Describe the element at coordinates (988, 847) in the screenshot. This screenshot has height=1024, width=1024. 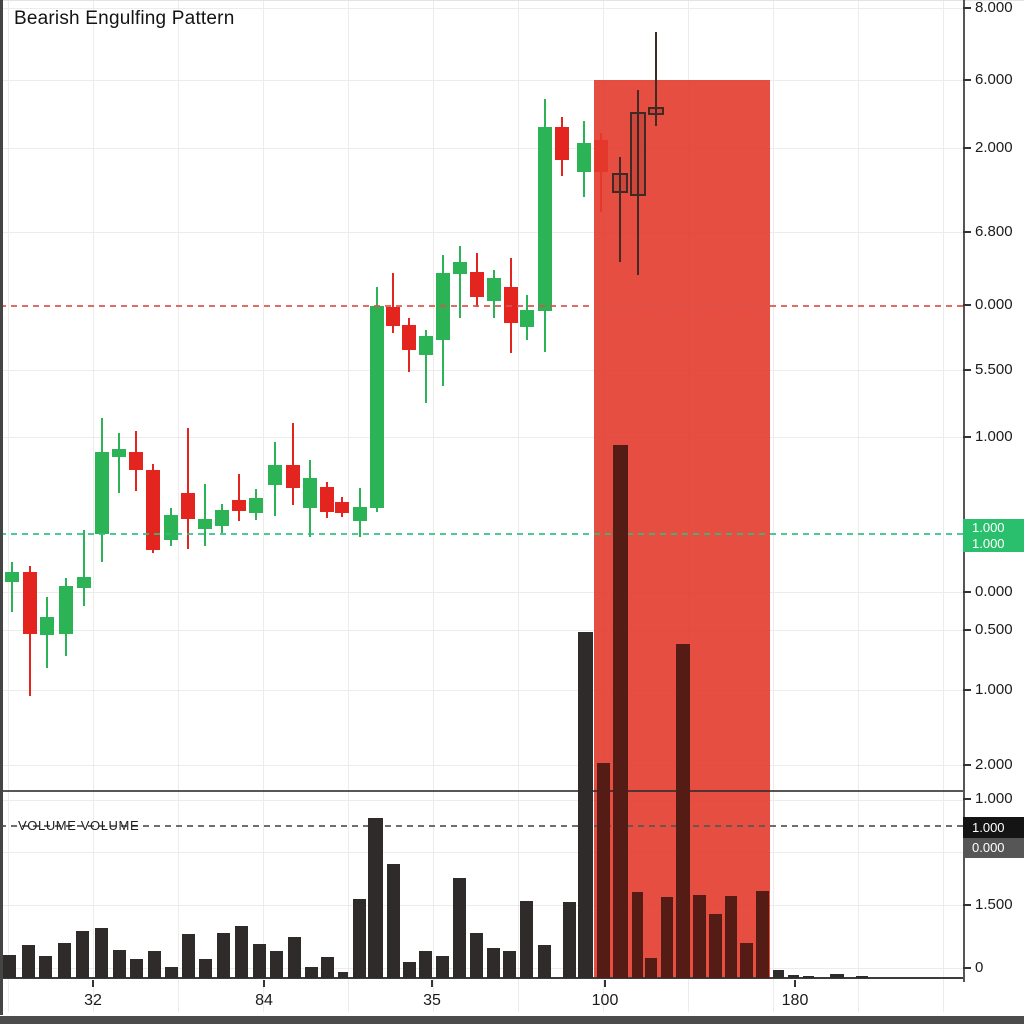
I see `badge-label: 0.000` at that location.